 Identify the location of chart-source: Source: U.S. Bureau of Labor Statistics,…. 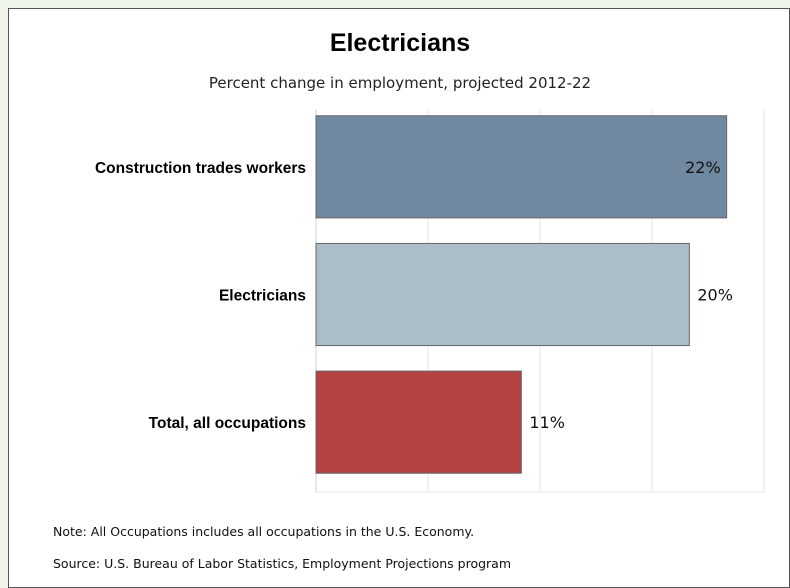
(282, 563).